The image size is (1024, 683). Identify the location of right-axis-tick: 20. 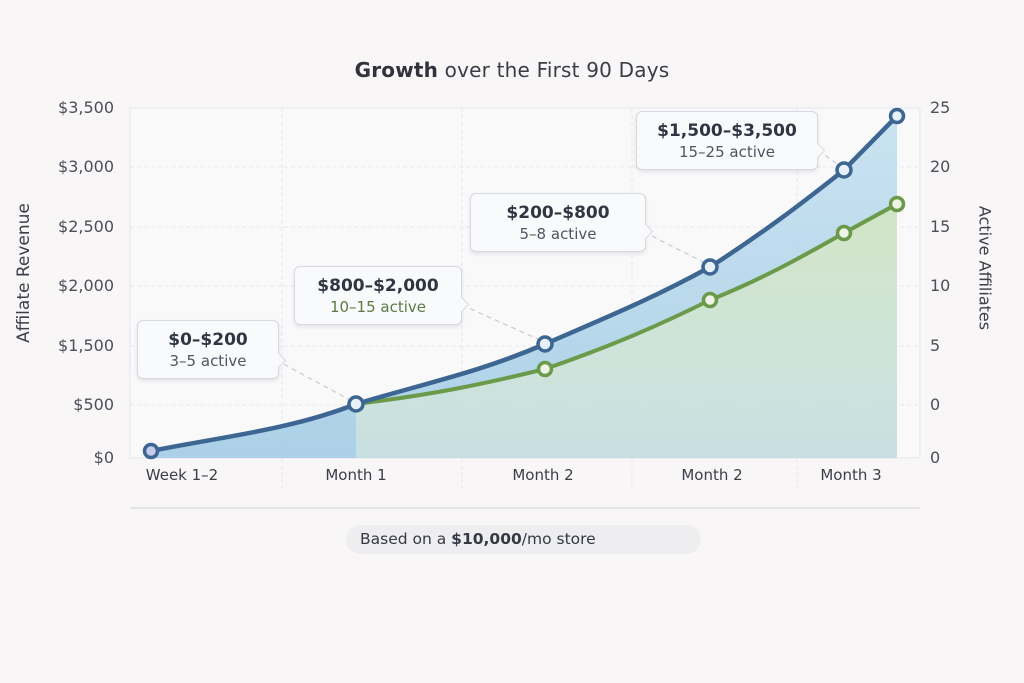
(940, 166).